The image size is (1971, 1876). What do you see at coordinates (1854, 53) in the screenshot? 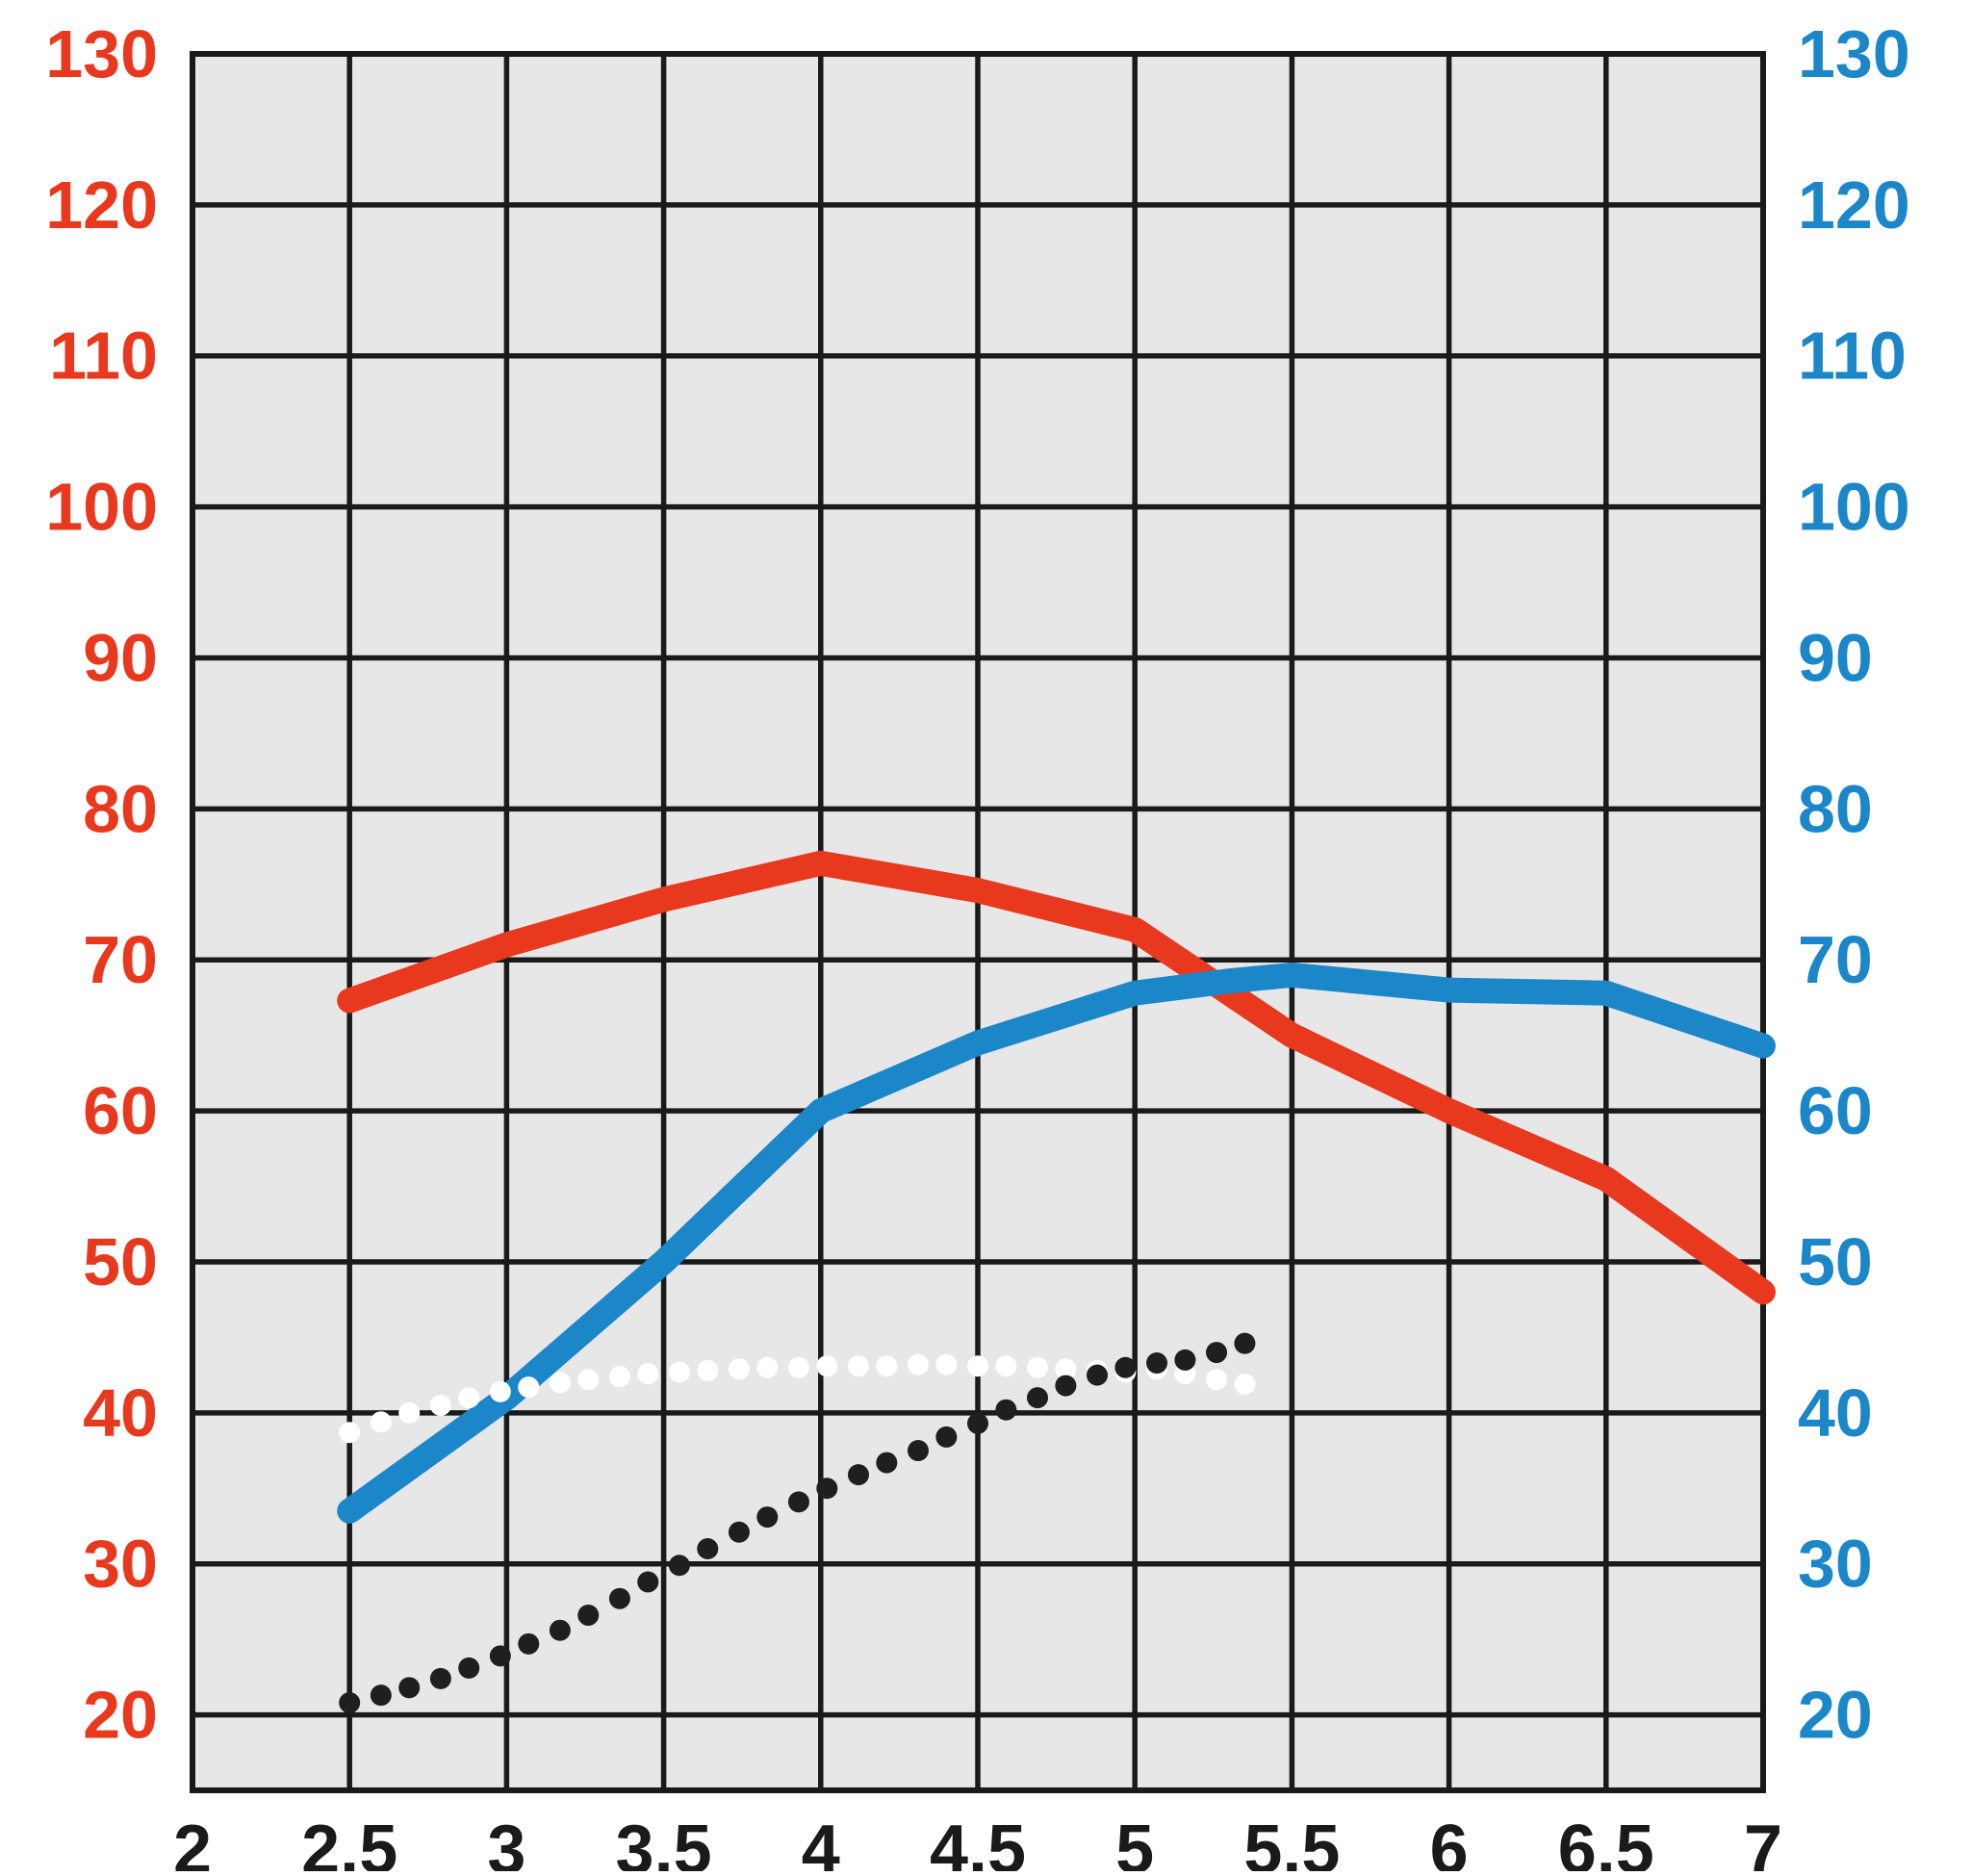
I see `right-axis-tick-label: 130` at bounding box center [1854, 53].